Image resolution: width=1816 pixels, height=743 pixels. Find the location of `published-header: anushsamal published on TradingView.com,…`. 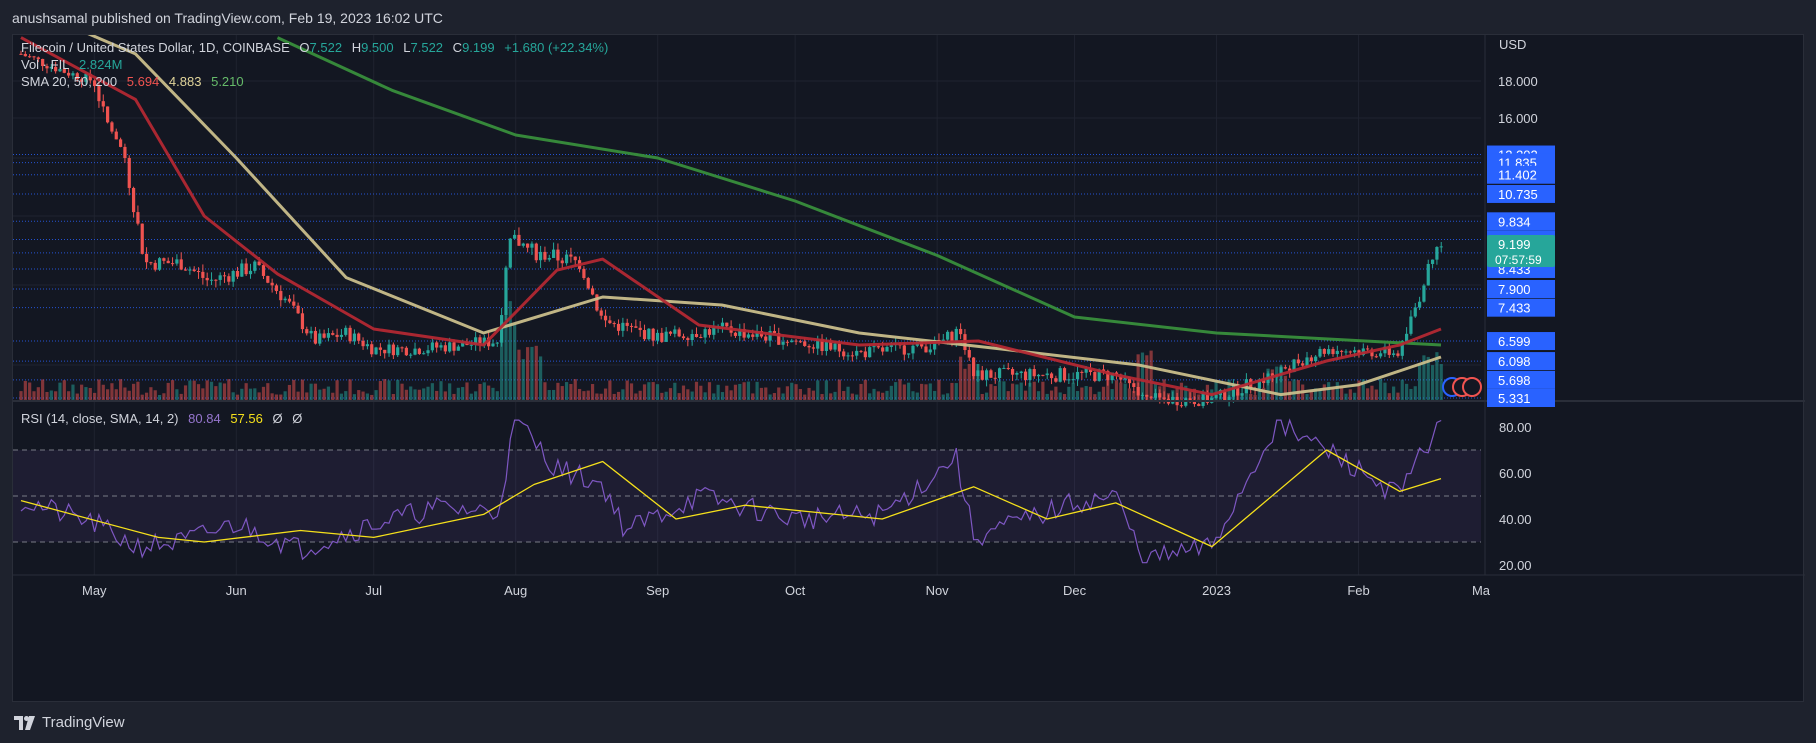

published-header: anushsamal published on TradingView.com,… is located at coordinates (908, 17).